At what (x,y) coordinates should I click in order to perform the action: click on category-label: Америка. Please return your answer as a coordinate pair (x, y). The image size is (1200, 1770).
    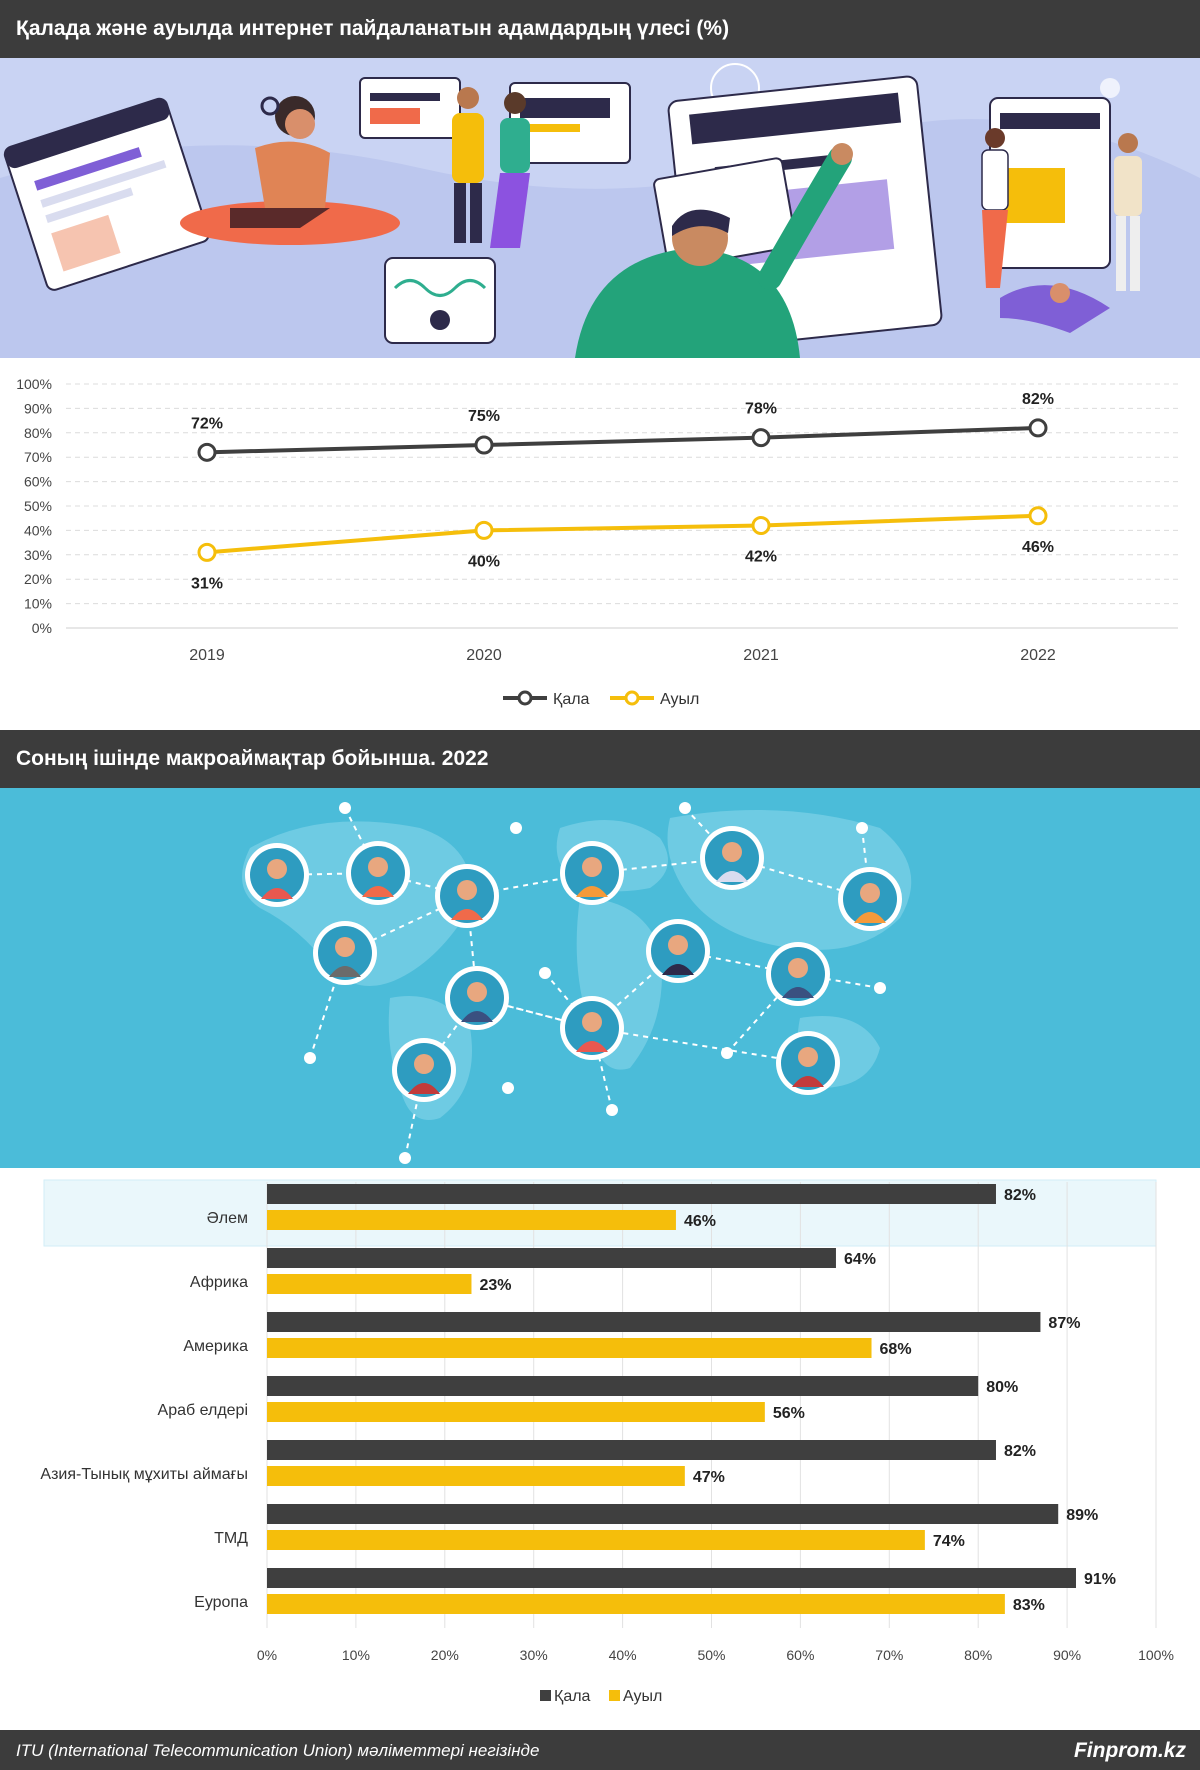
    Looking at the image, I should click on (215, 1346).